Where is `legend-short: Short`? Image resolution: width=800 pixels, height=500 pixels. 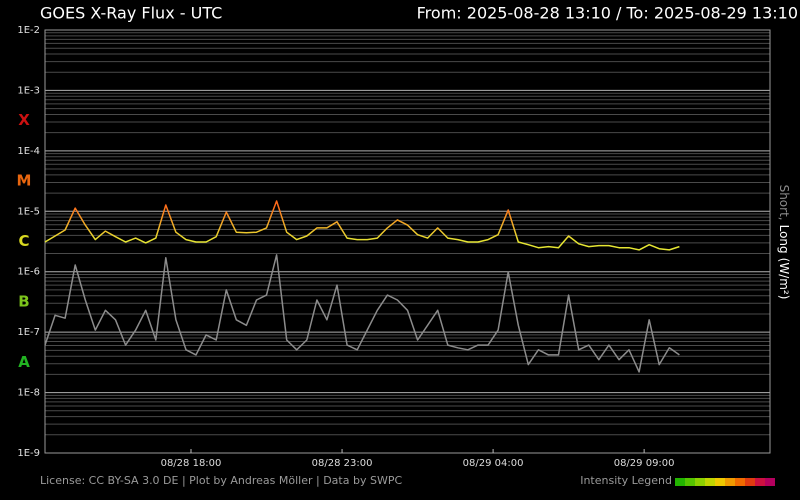
legend-short: Short is located at coordinates (785, 201).